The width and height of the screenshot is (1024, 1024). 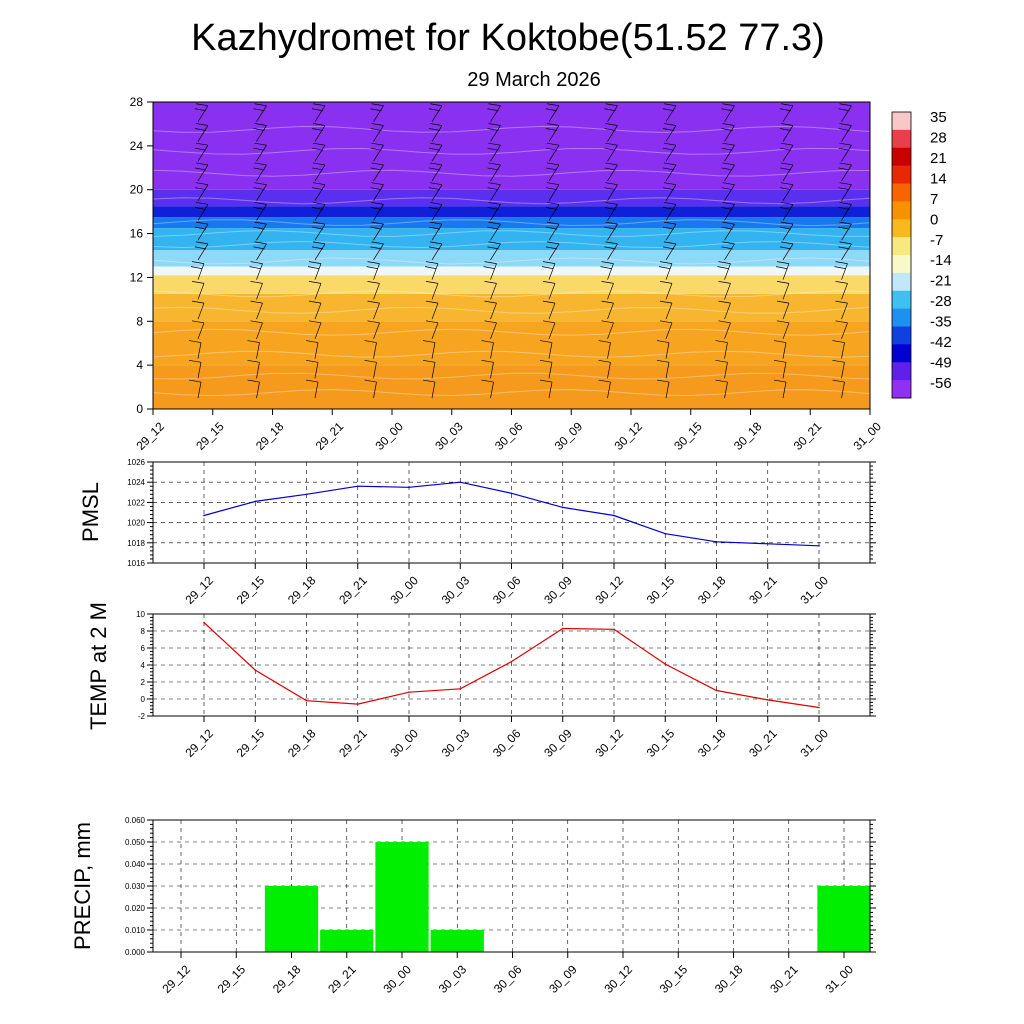 I want to click on xtick-label: 30_21, so click(x=763, y=590).